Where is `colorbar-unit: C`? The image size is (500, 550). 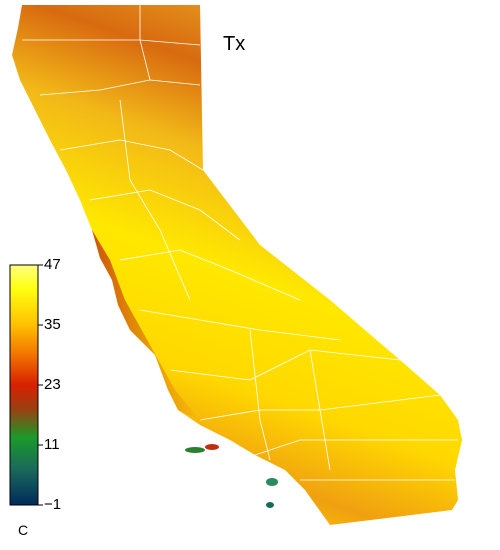 colorbar-unit: C is located at coordinates (23, 530).